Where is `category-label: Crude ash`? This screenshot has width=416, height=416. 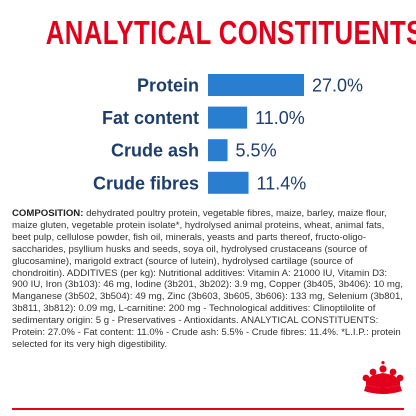 category-label: Crude ash is located at coordinates (155, 151).